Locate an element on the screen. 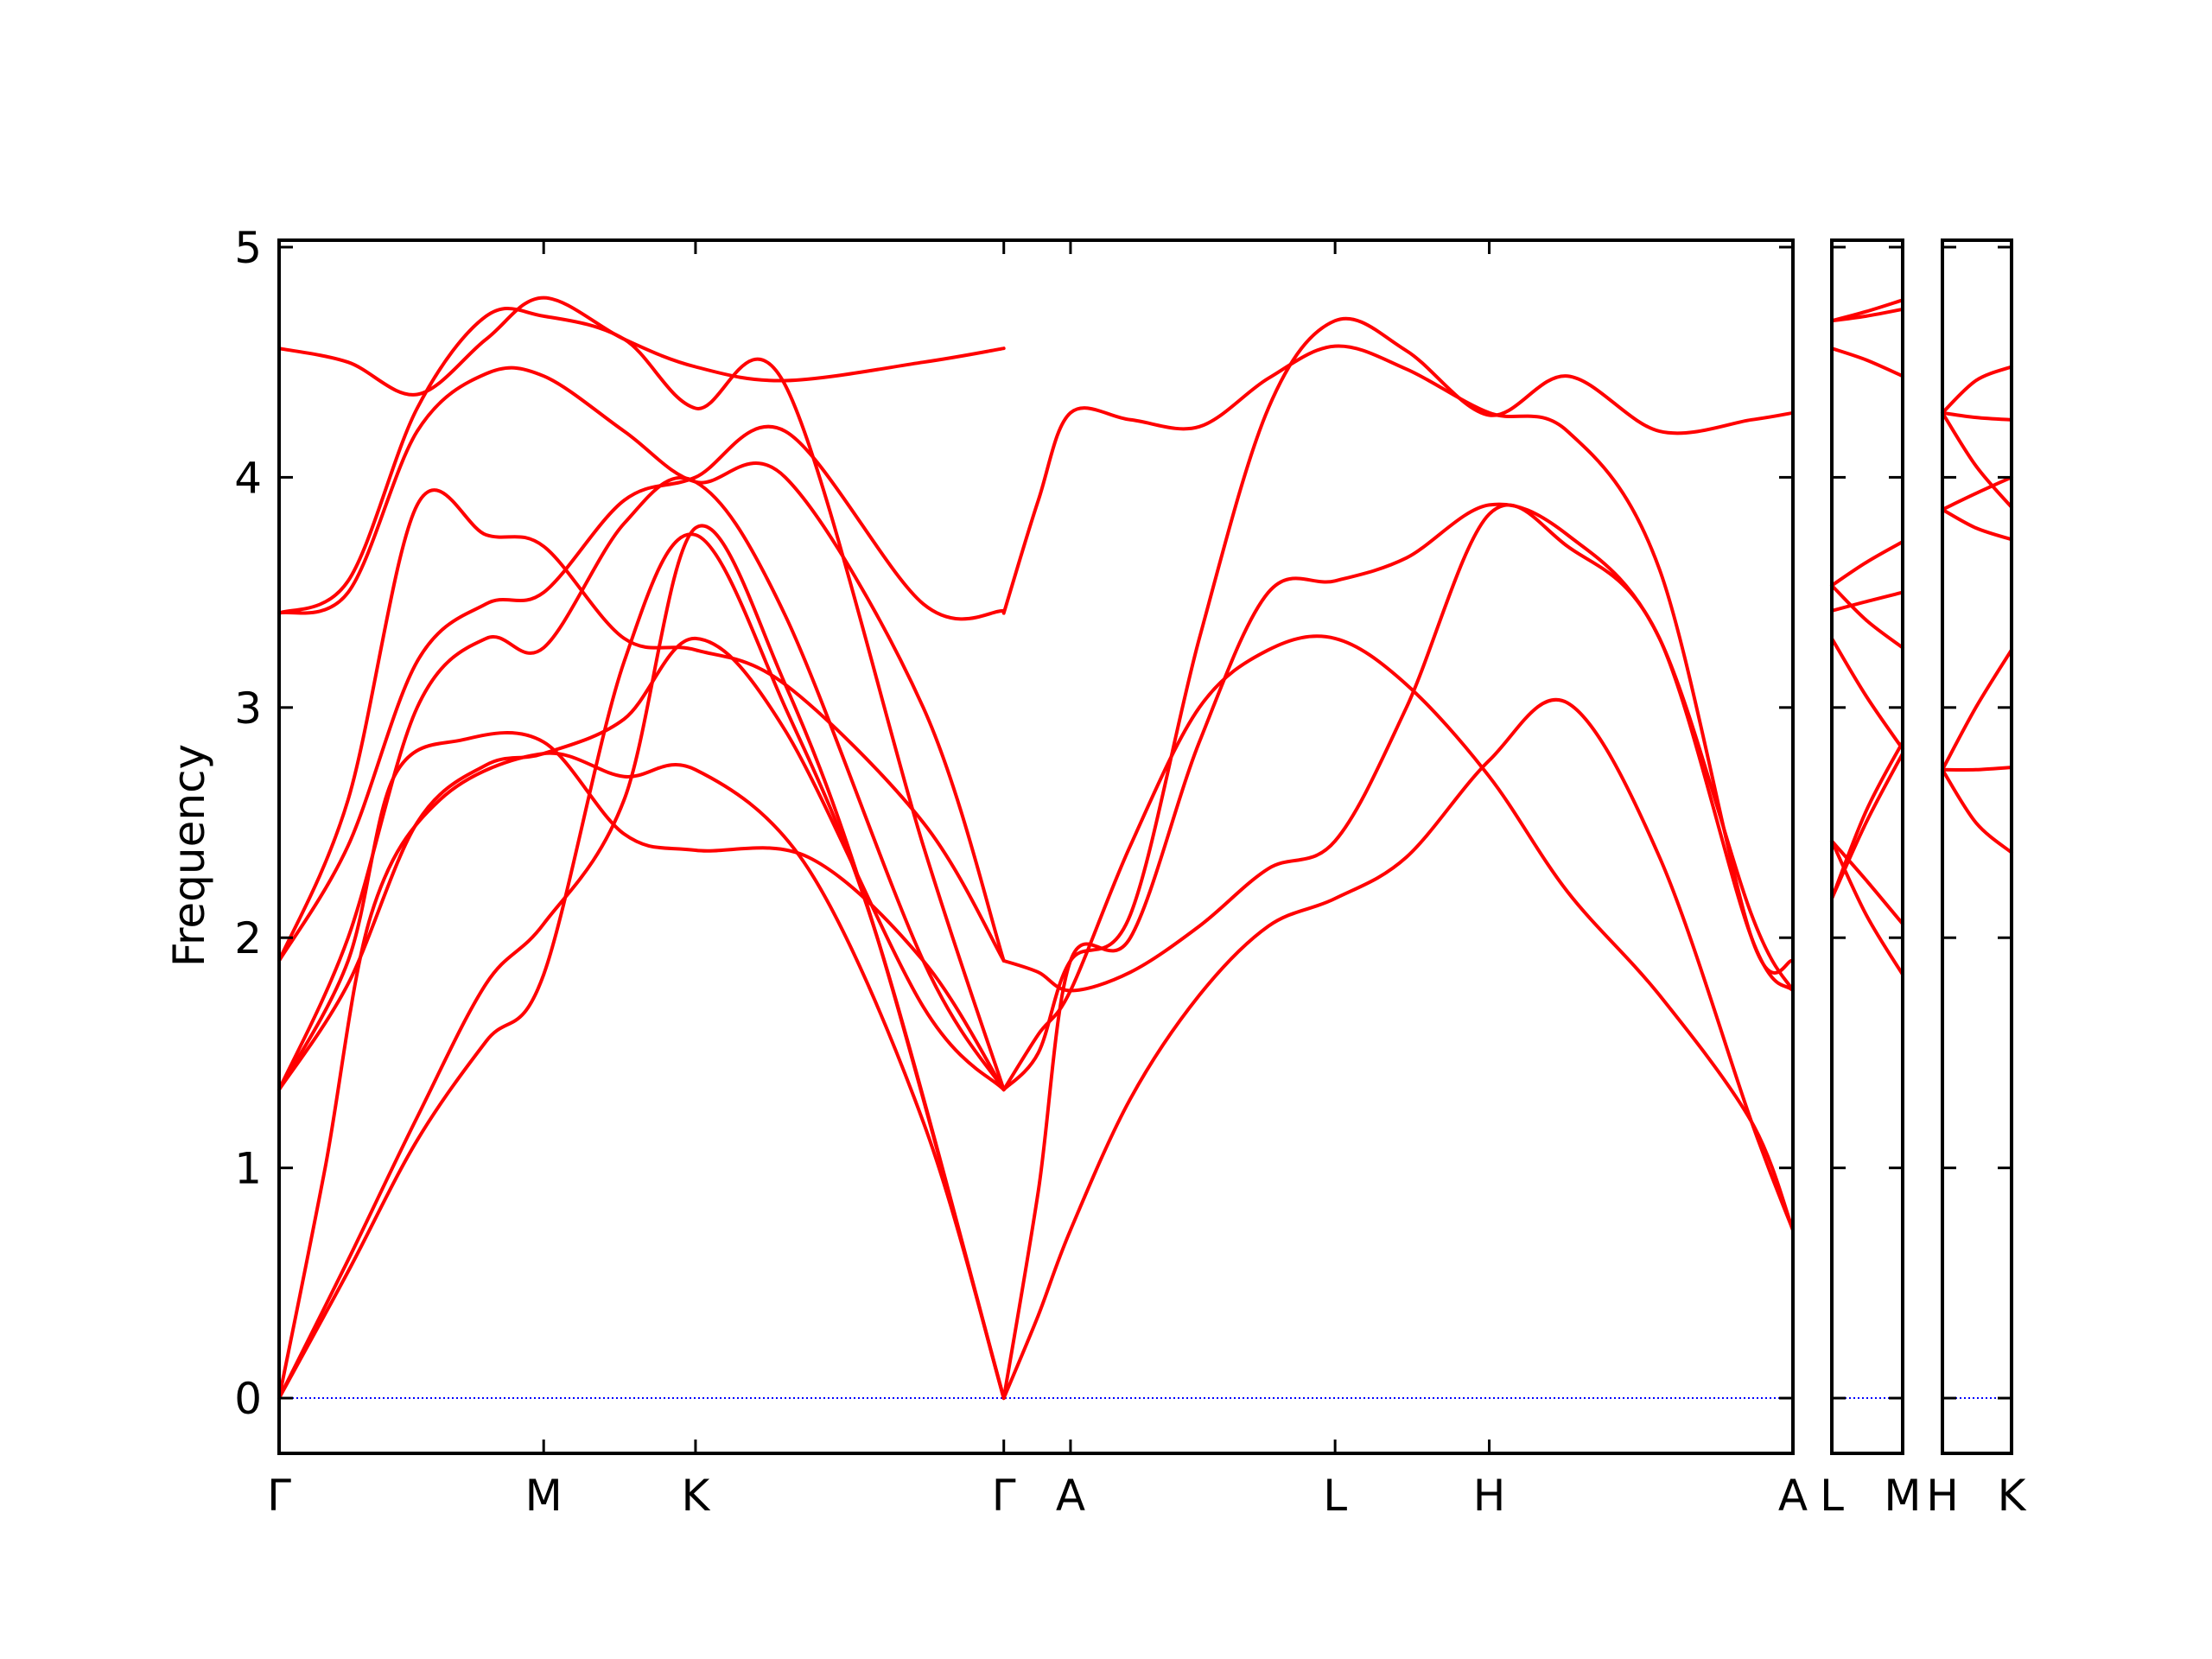  y-tick-label: 2 is located at coordinates (248, 938).